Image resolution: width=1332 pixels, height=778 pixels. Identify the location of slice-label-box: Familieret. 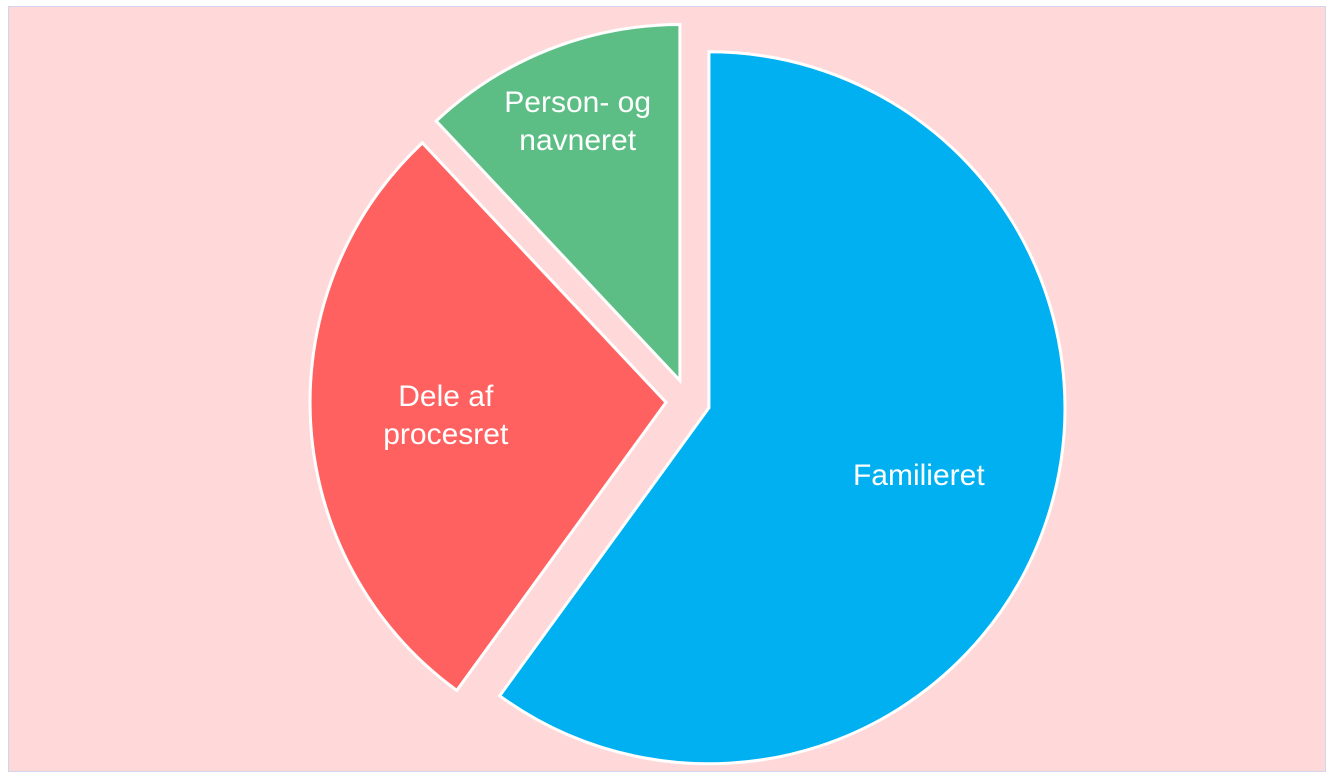
(918, 475).